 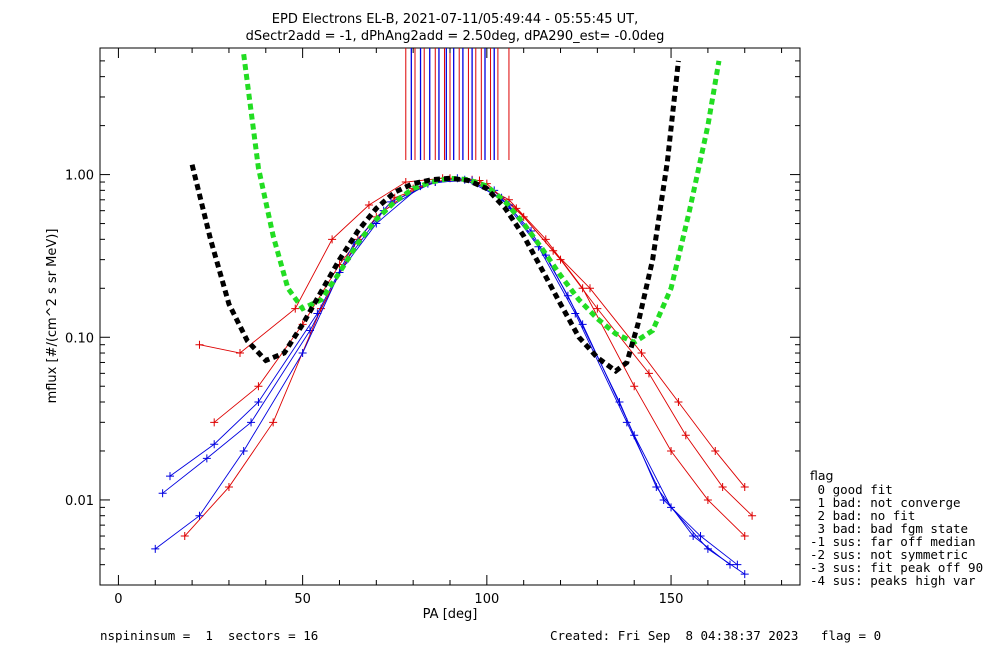 I want to click on legend-item: 1 bad: not converge, so click(x=885, y=502).